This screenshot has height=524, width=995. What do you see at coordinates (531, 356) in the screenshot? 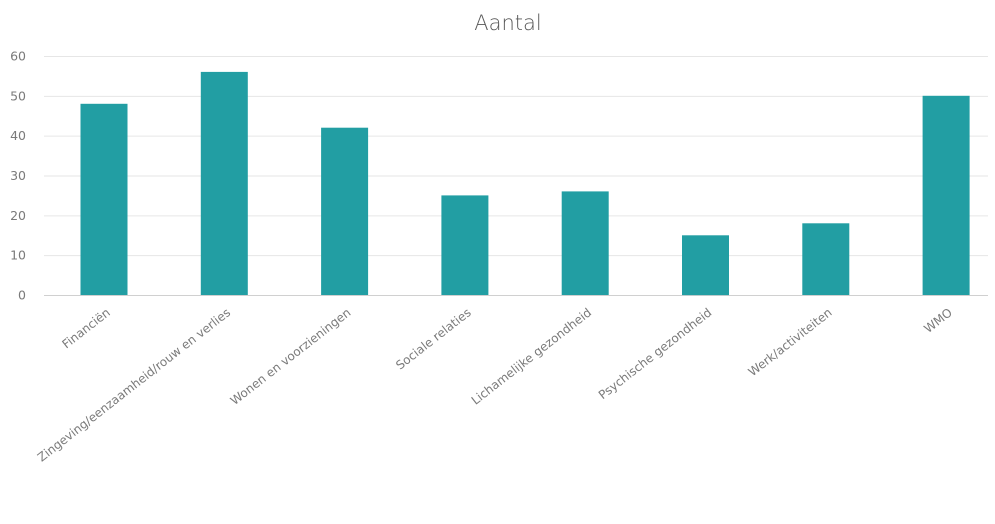
I see `x-tick-label: Lichamelijke gezondheid` at bounding box center [531, 356].